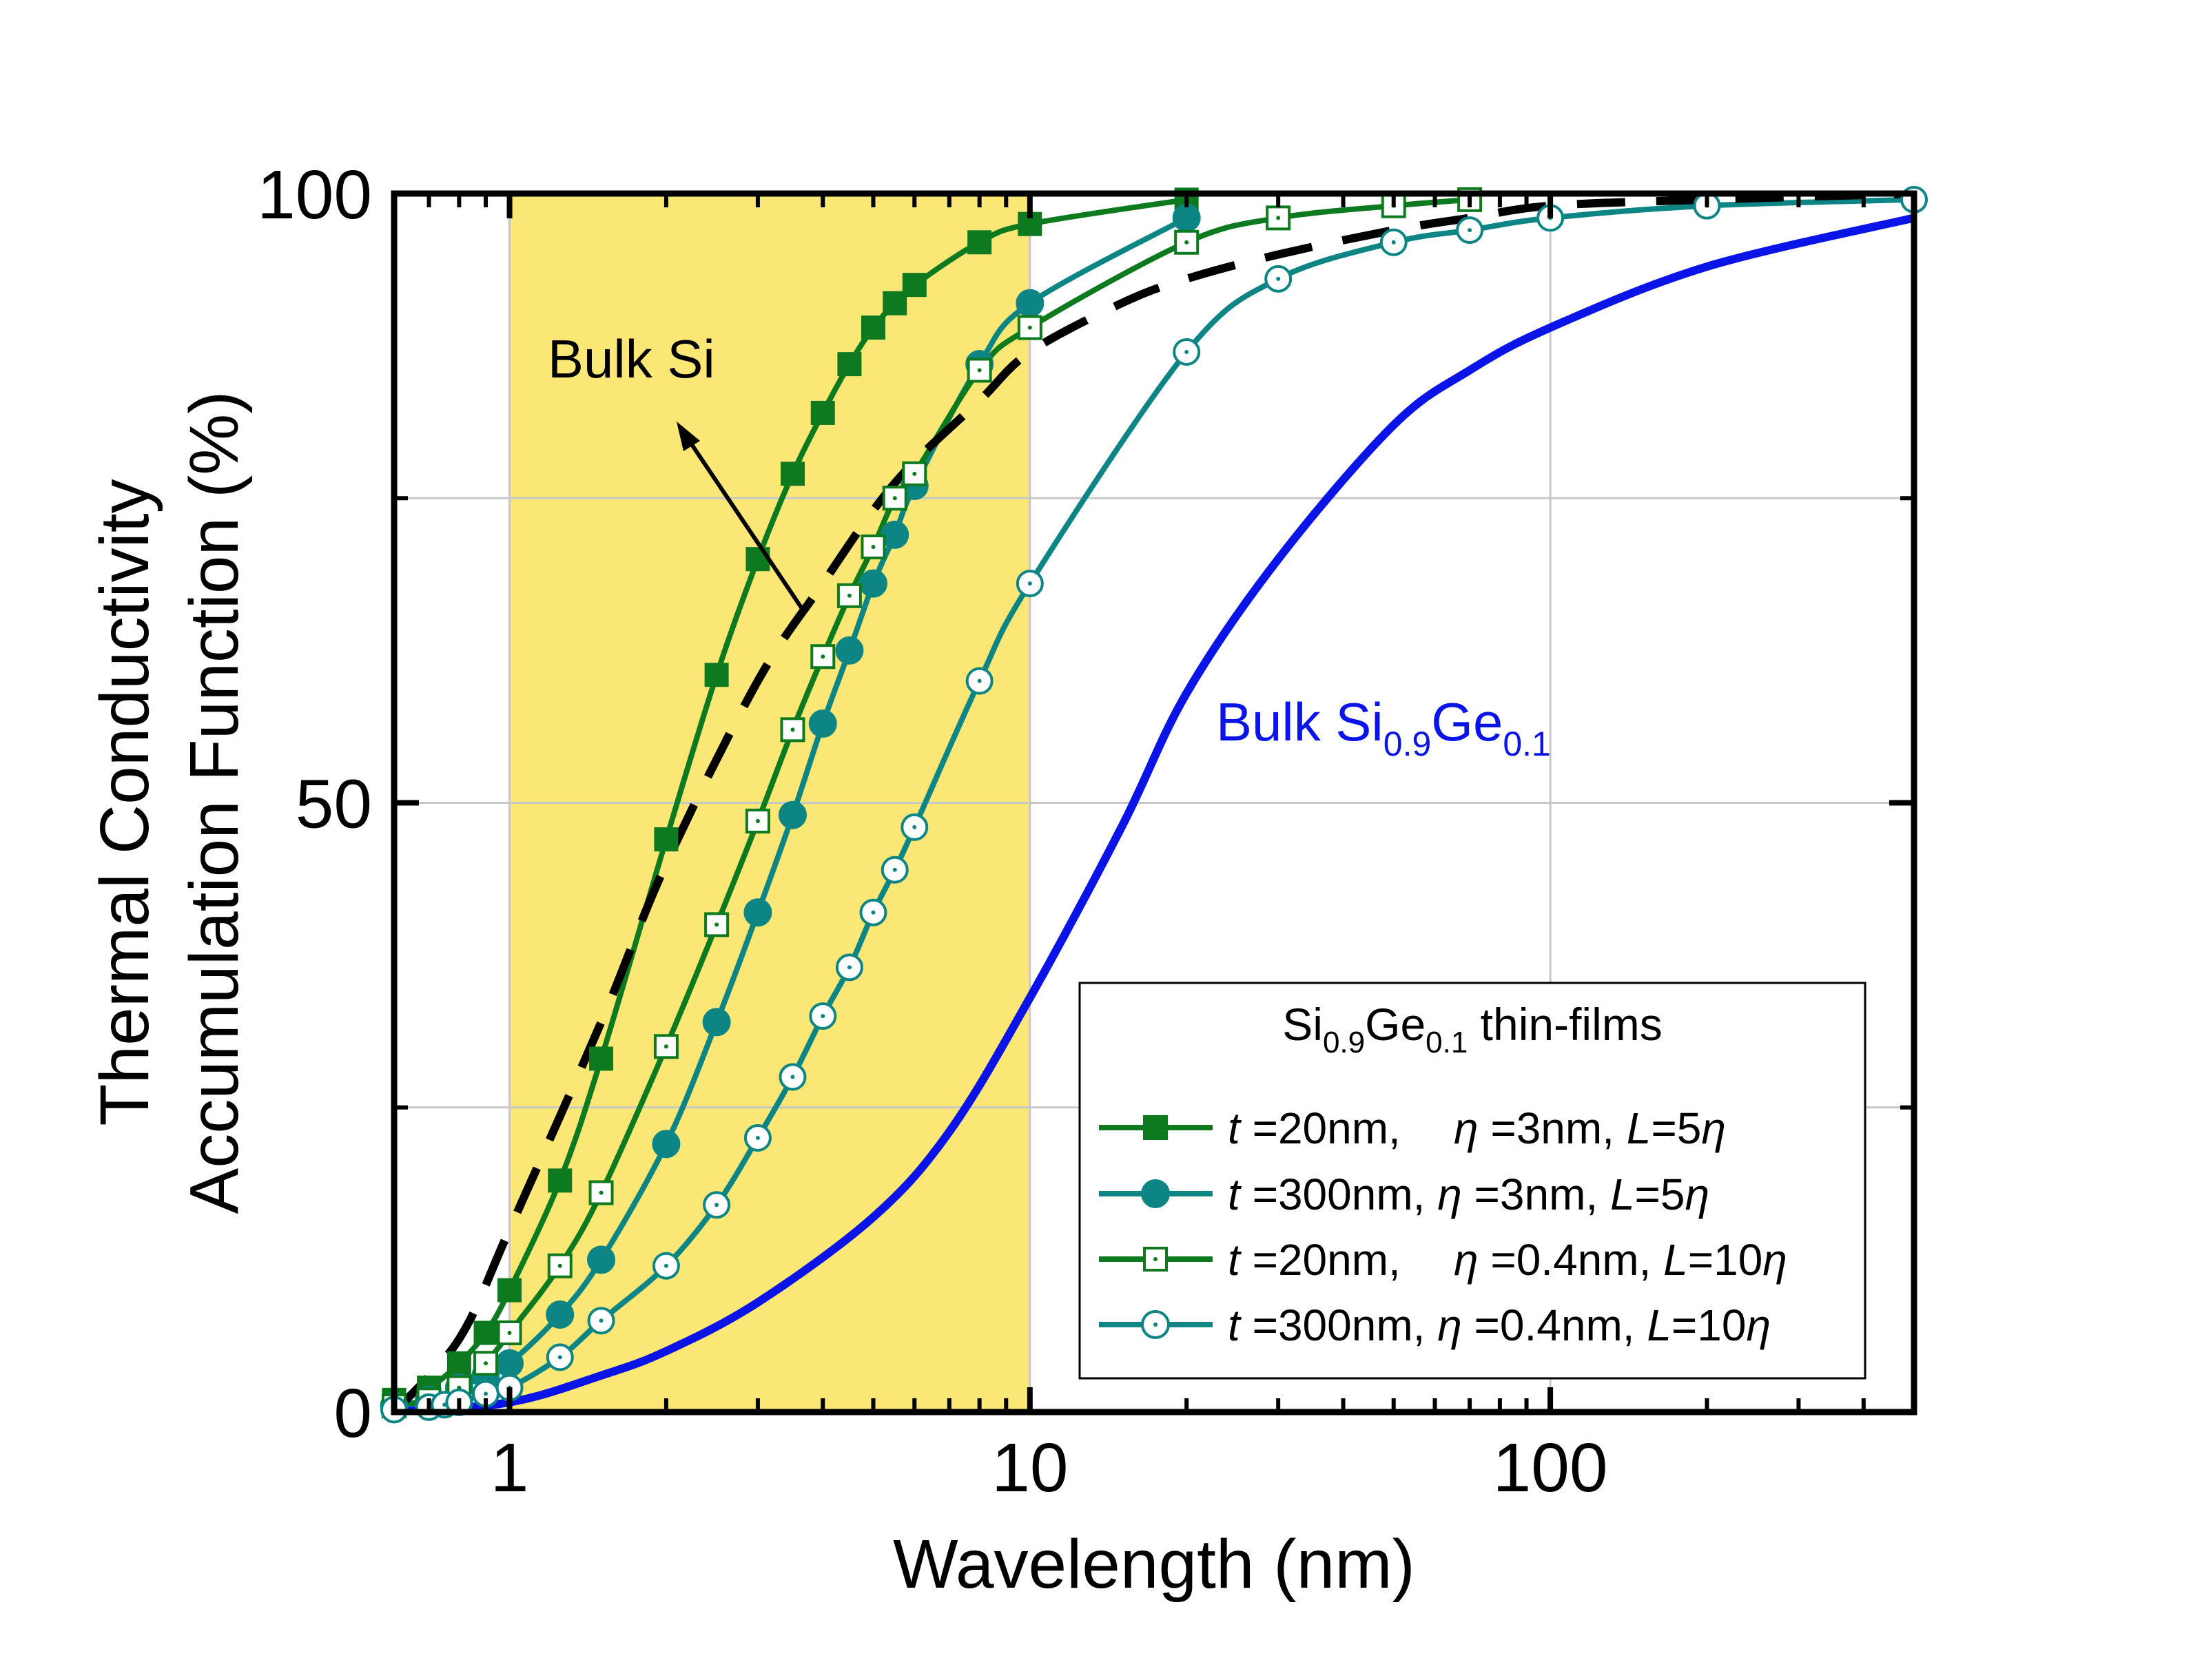  What do you see at coordinates (744, 522) in the screenshot?
I see `annotation-arrow-line` at bounding box center [744, 522].